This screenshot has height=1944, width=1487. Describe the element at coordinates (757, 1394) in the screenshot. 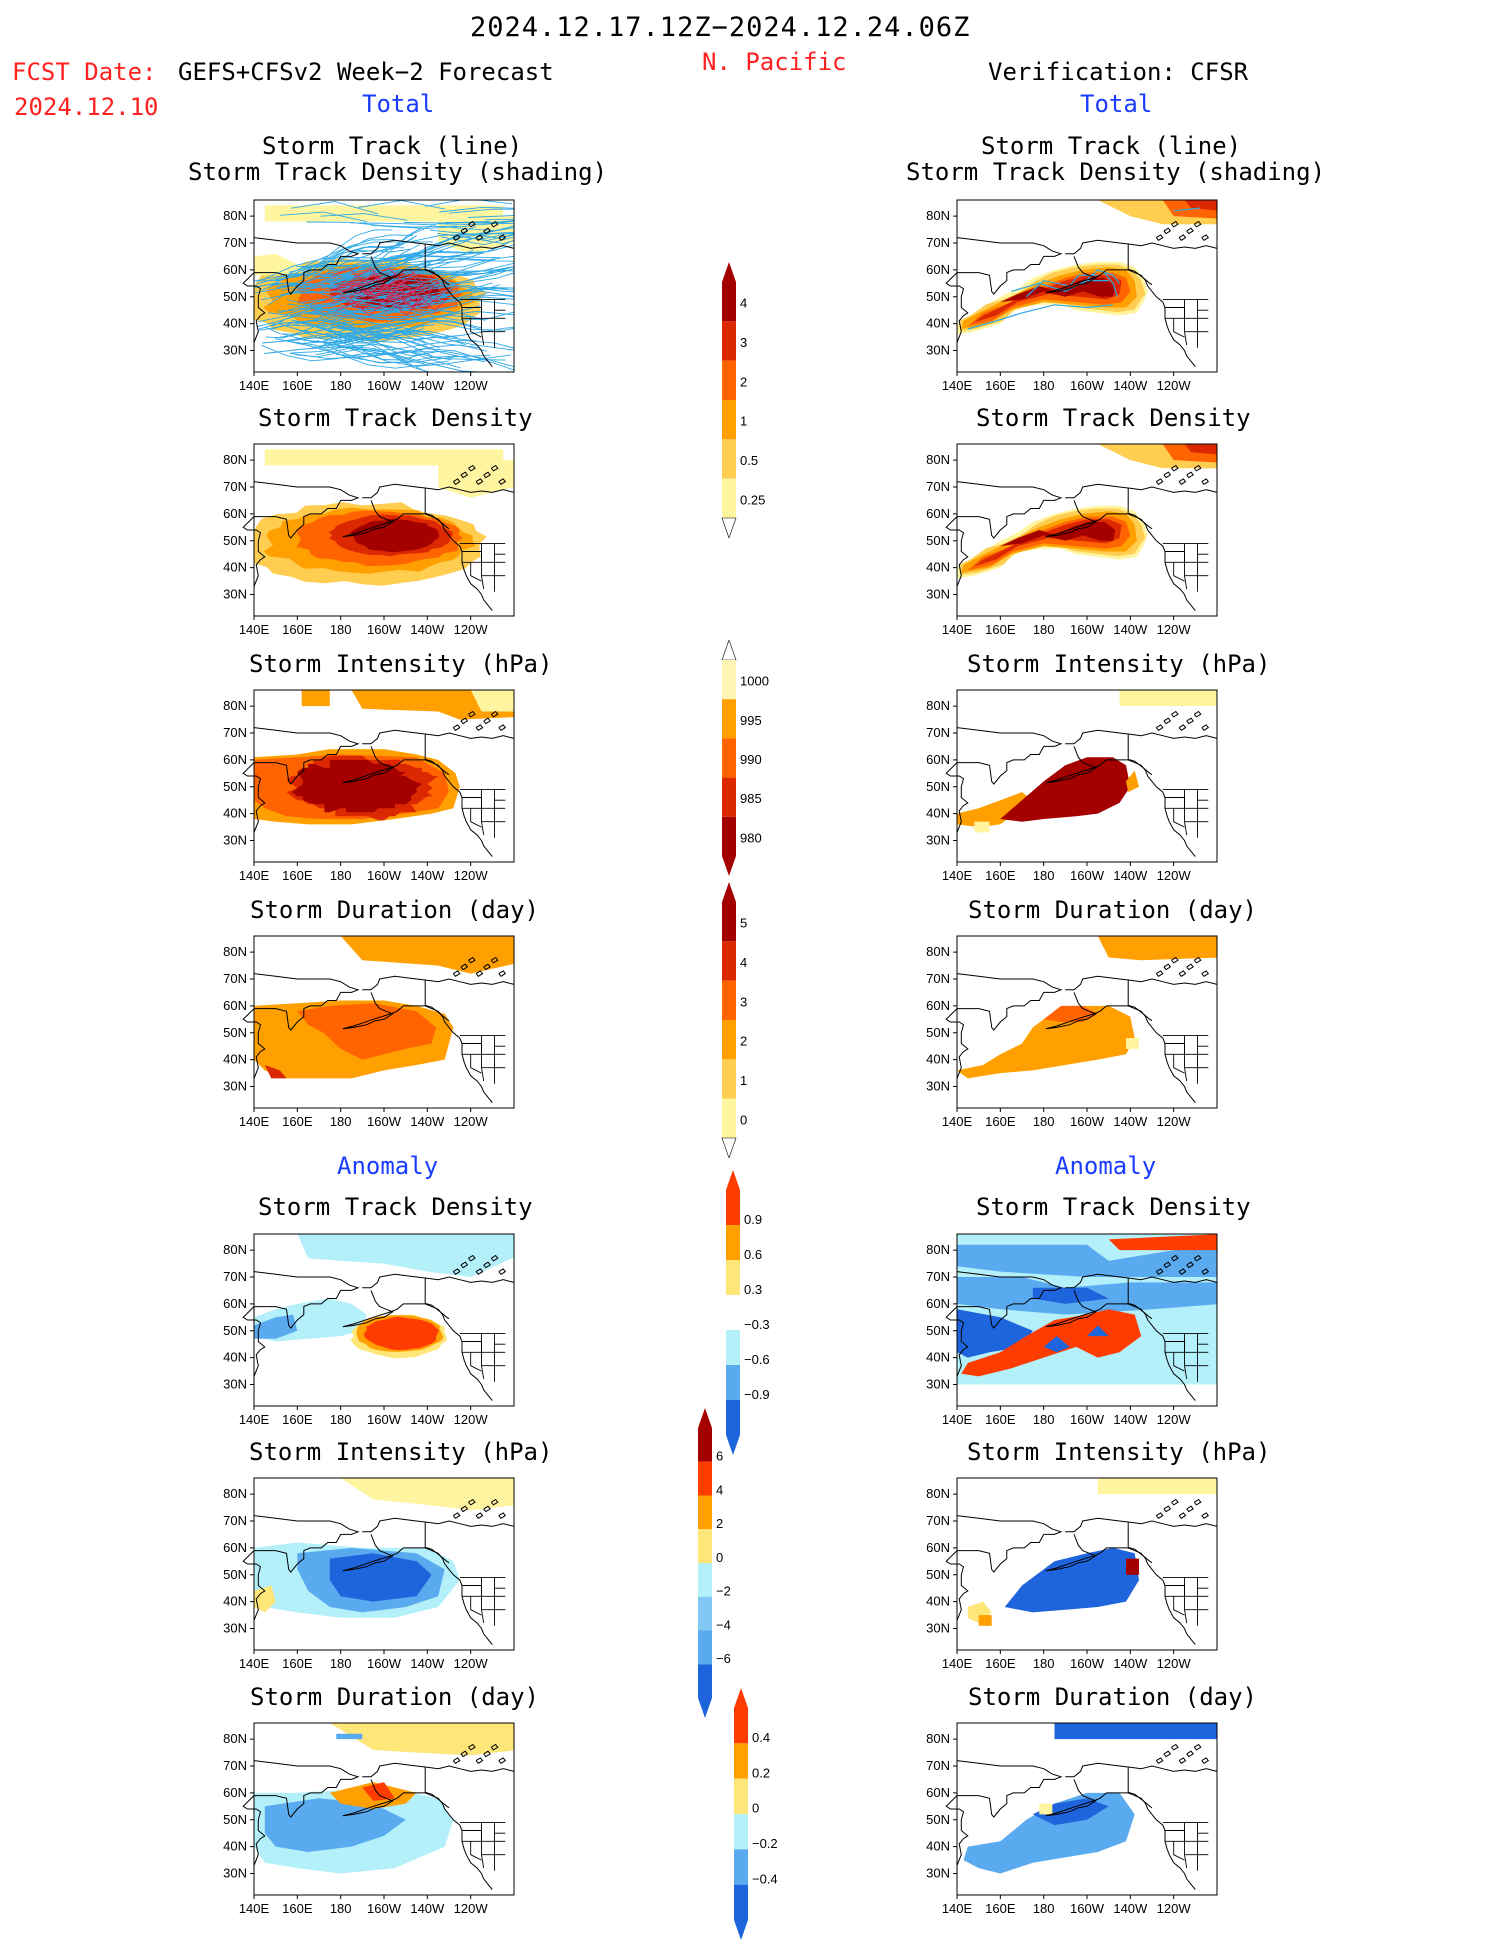

I see `colorbar-label: −0.9` at that location.